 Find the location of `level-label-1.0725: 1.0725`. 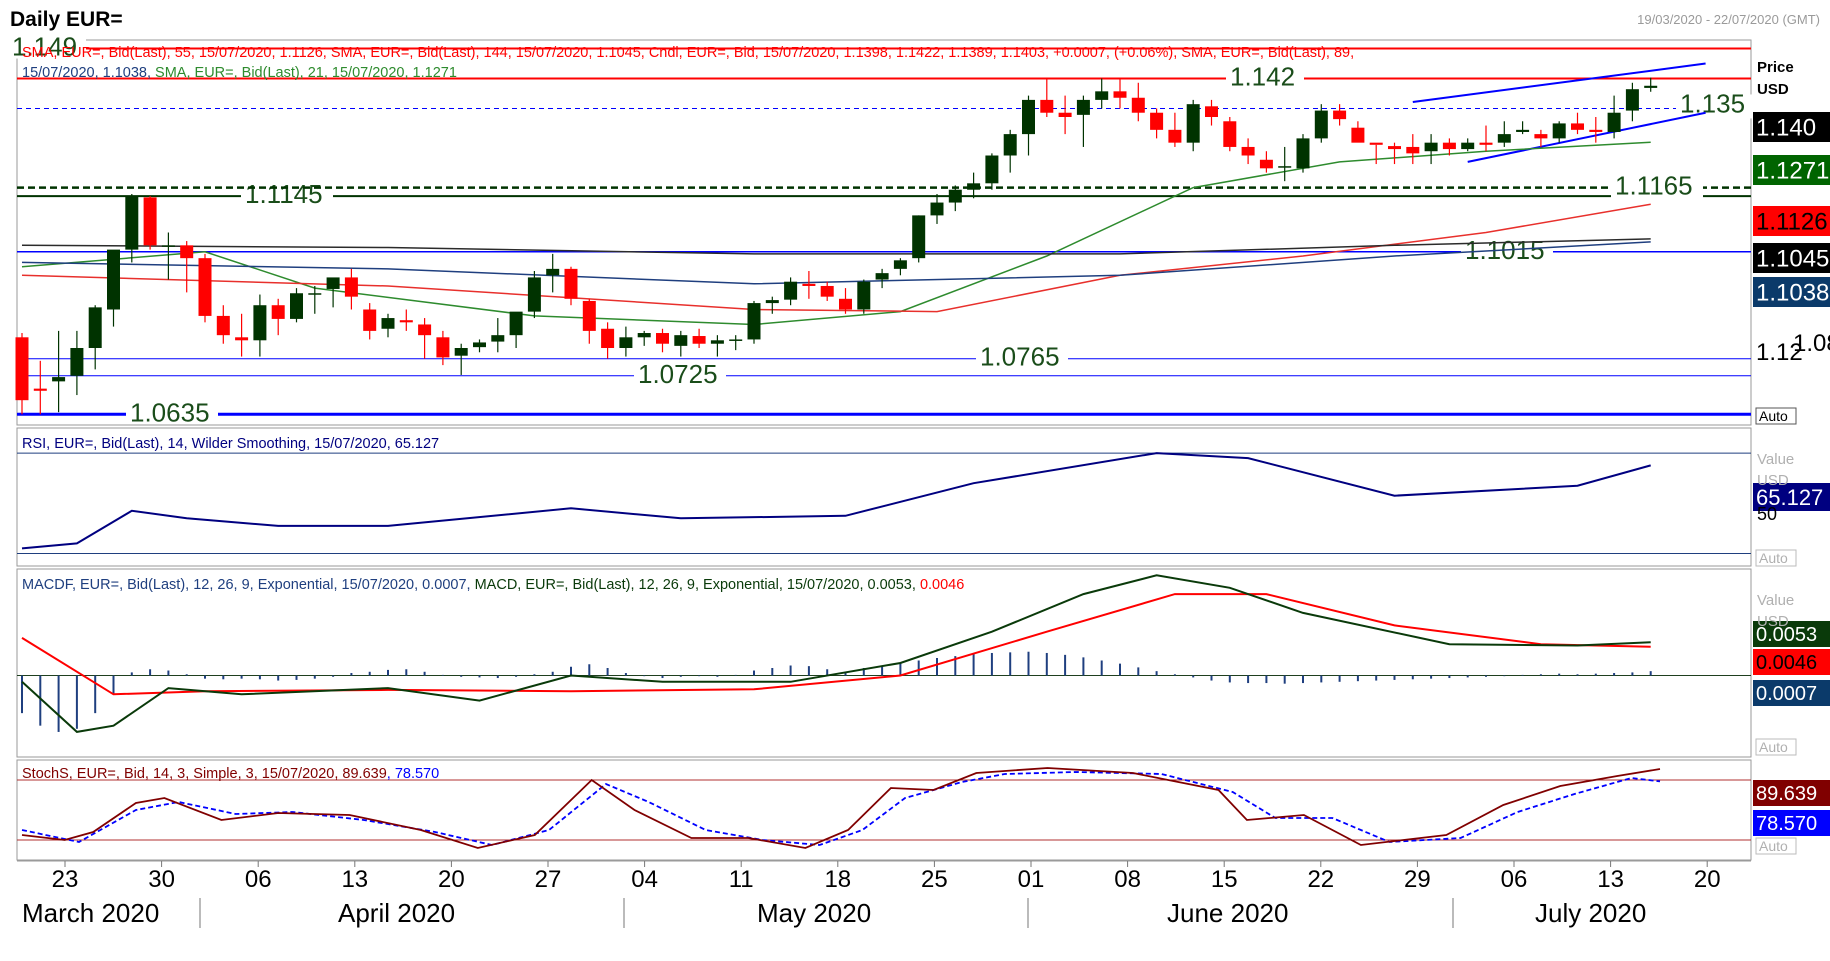

level-label-1.0725: 1.0725 is located at coordinates (678, 374).